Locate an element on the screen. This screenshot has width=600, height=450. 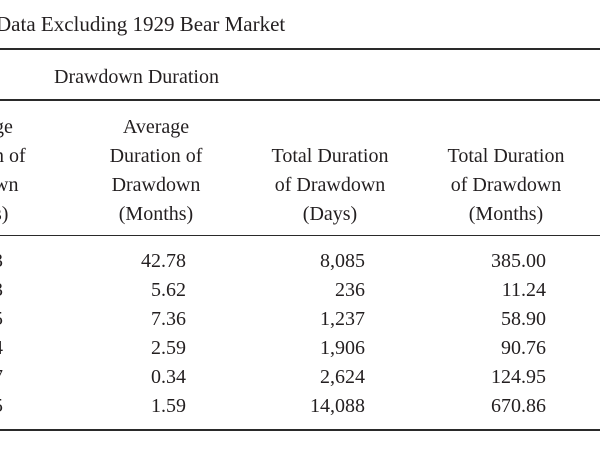
bottom-rule is located at coordinates (300, 430).